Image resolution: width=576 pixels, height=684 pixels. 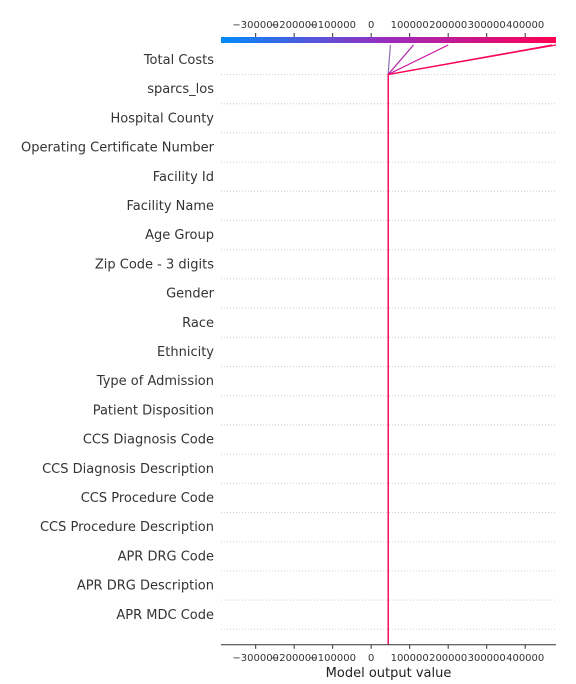 I want to click on feature-label: CCS Diagnosis Code, so click(x=148, y=440).